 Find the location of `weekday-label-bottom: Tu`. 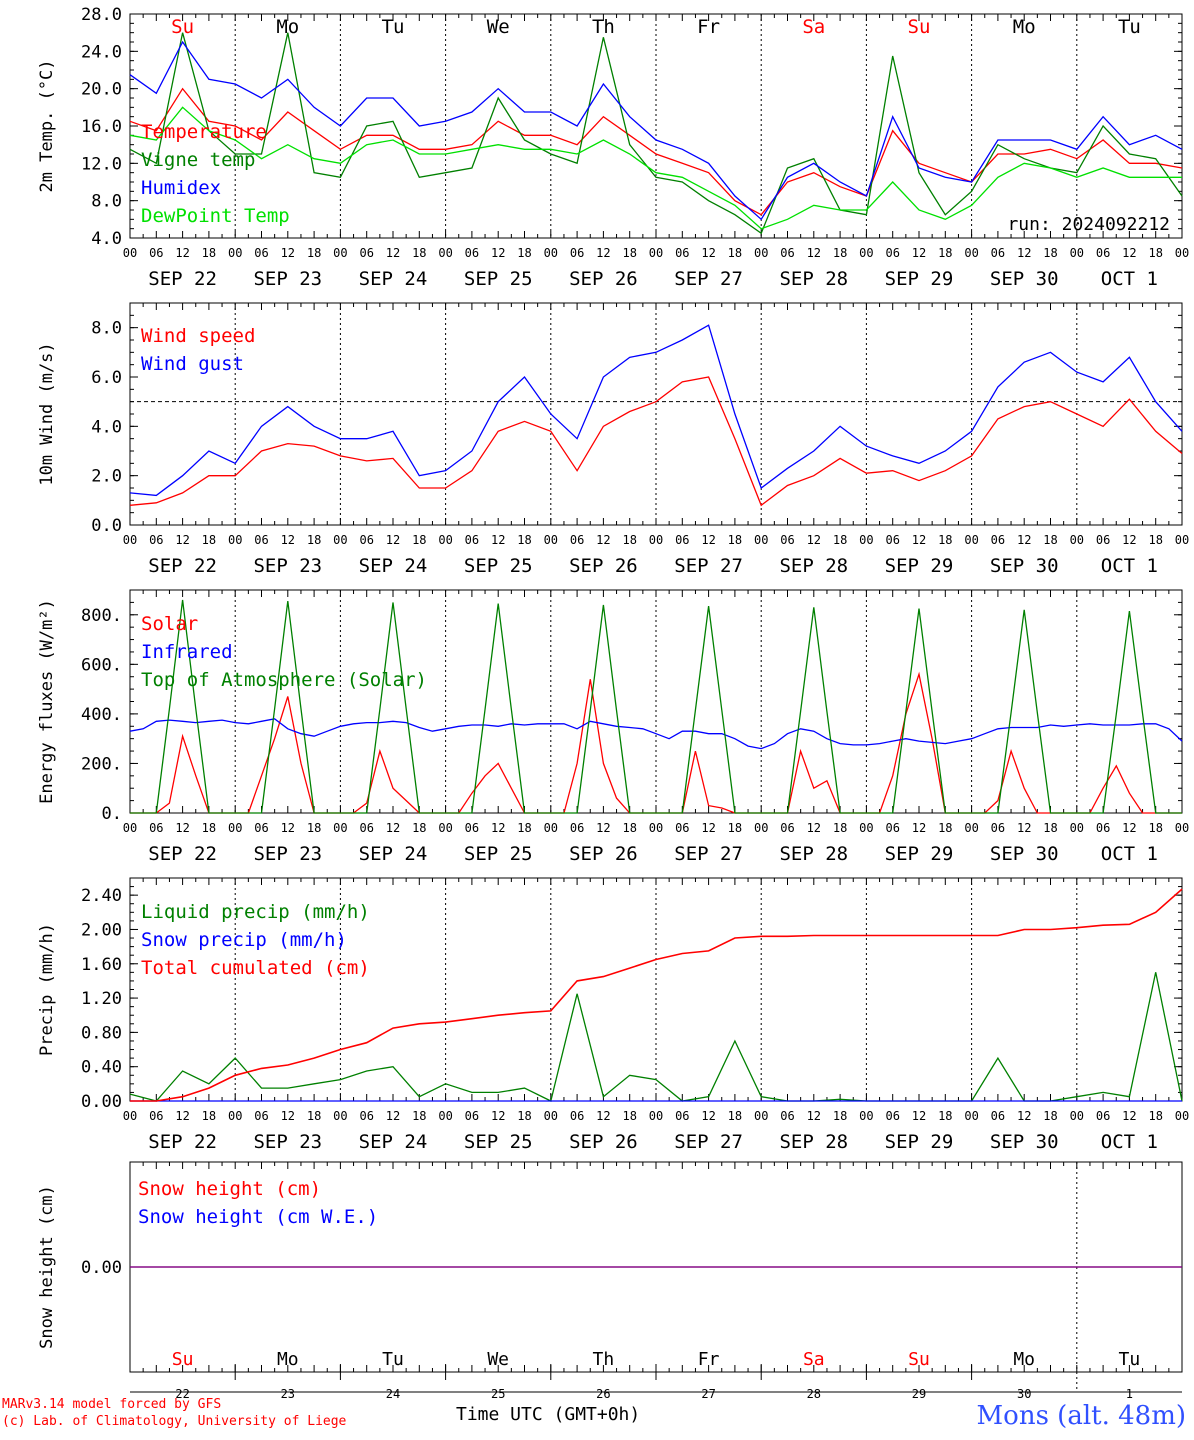

weekday-label-bottom: Tu is located at coordinates (393, 1359).